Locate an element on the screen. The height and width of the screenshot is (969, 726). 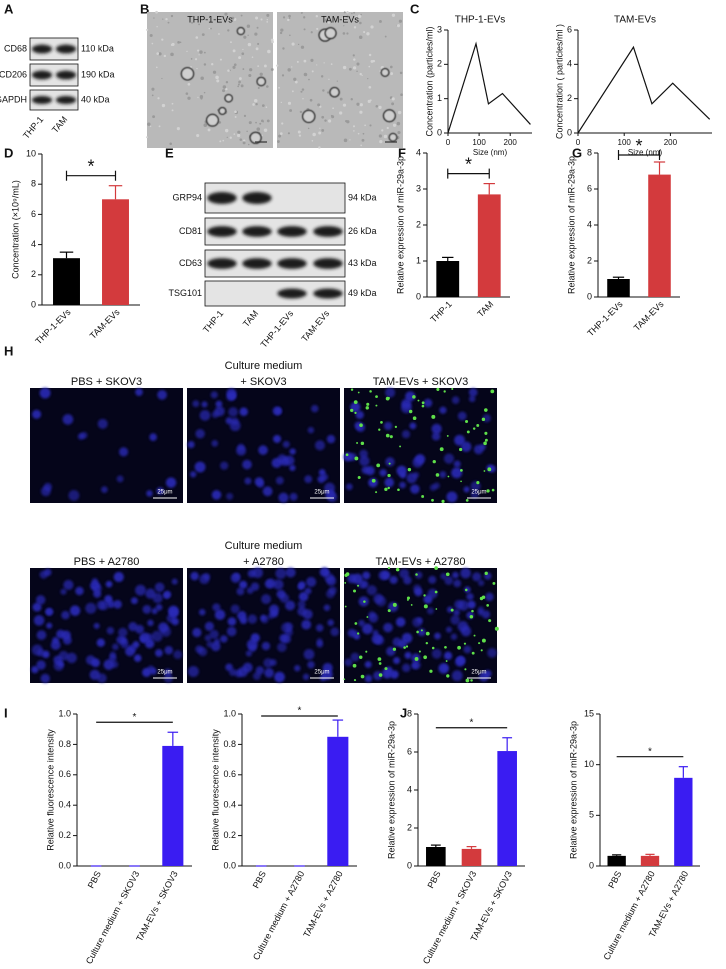
lane-label: THP-1 is located at coordinates (213, 321).